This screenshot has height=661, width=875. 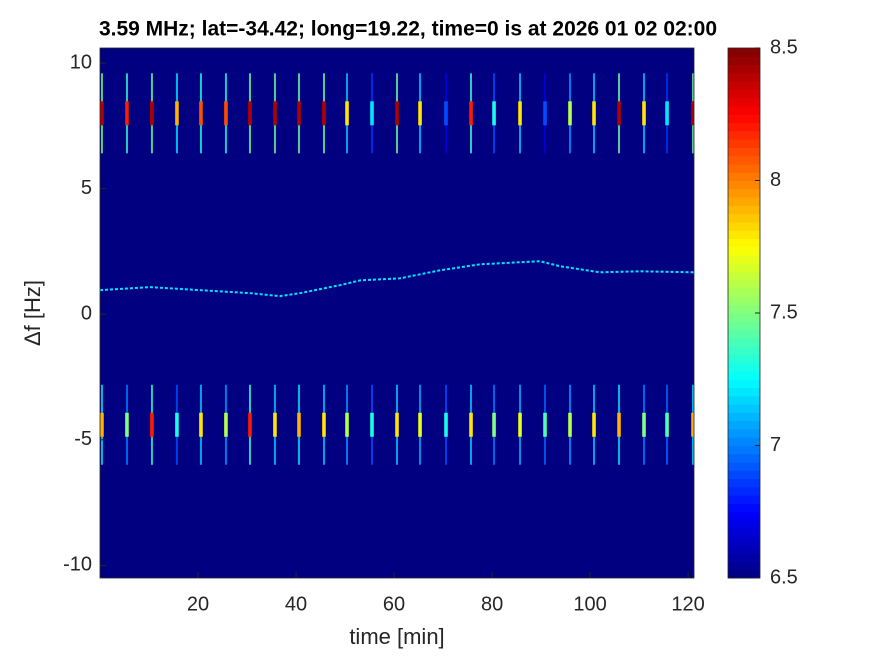 What do you see at coordinates (775, 180) in the screenshot?
I see `colorbar-tick-label: 8` at bounding box center [775, 180].